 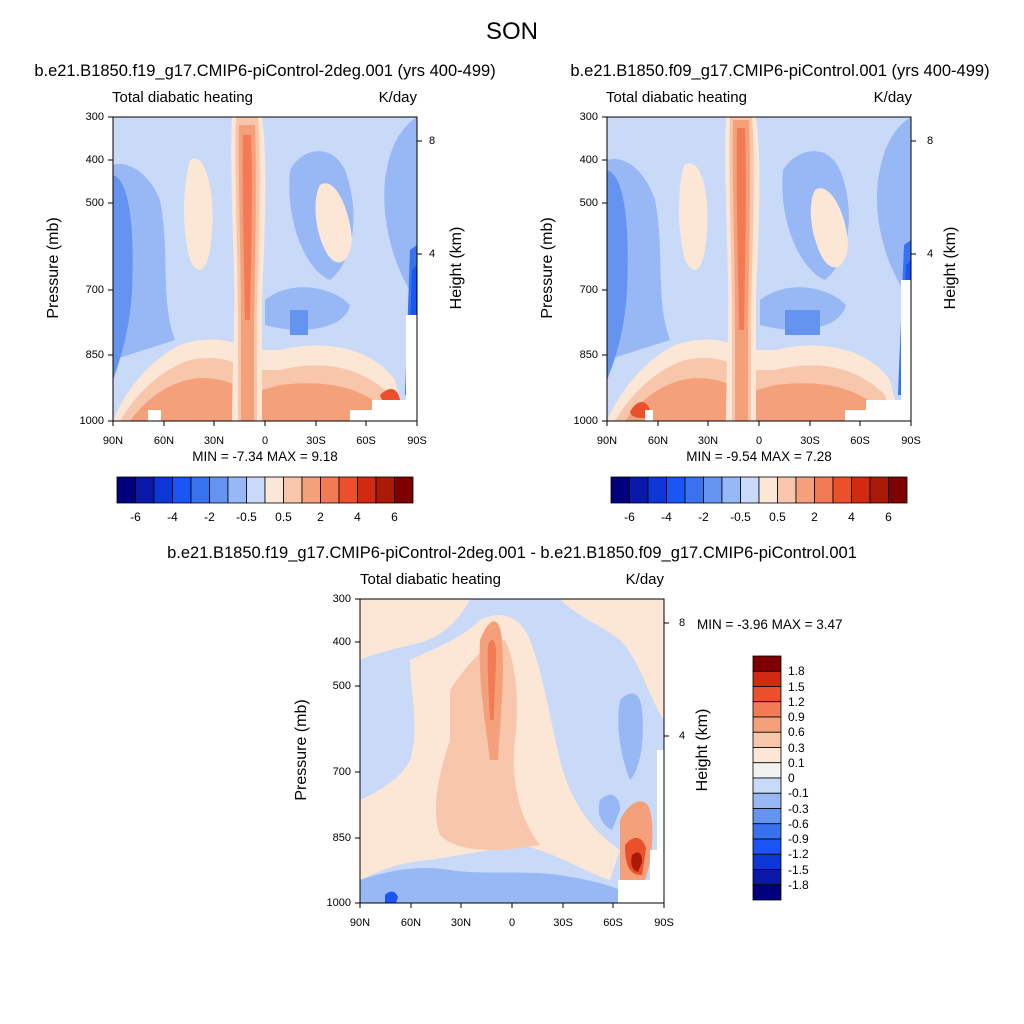 I want to click on panel-1-ytick-1000: 1000, so click(x=91, y=421).